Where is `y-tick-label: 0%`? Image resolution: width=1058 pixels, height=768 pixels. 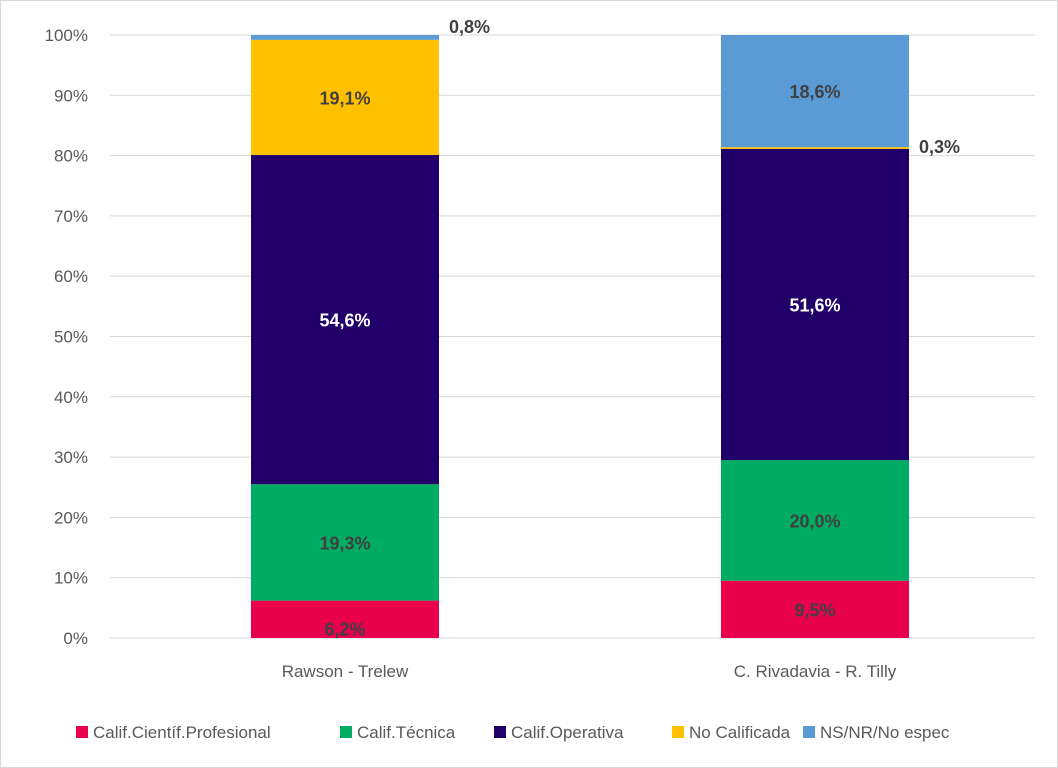 y-tick-label: 0% is located at coordinates (75, 638).